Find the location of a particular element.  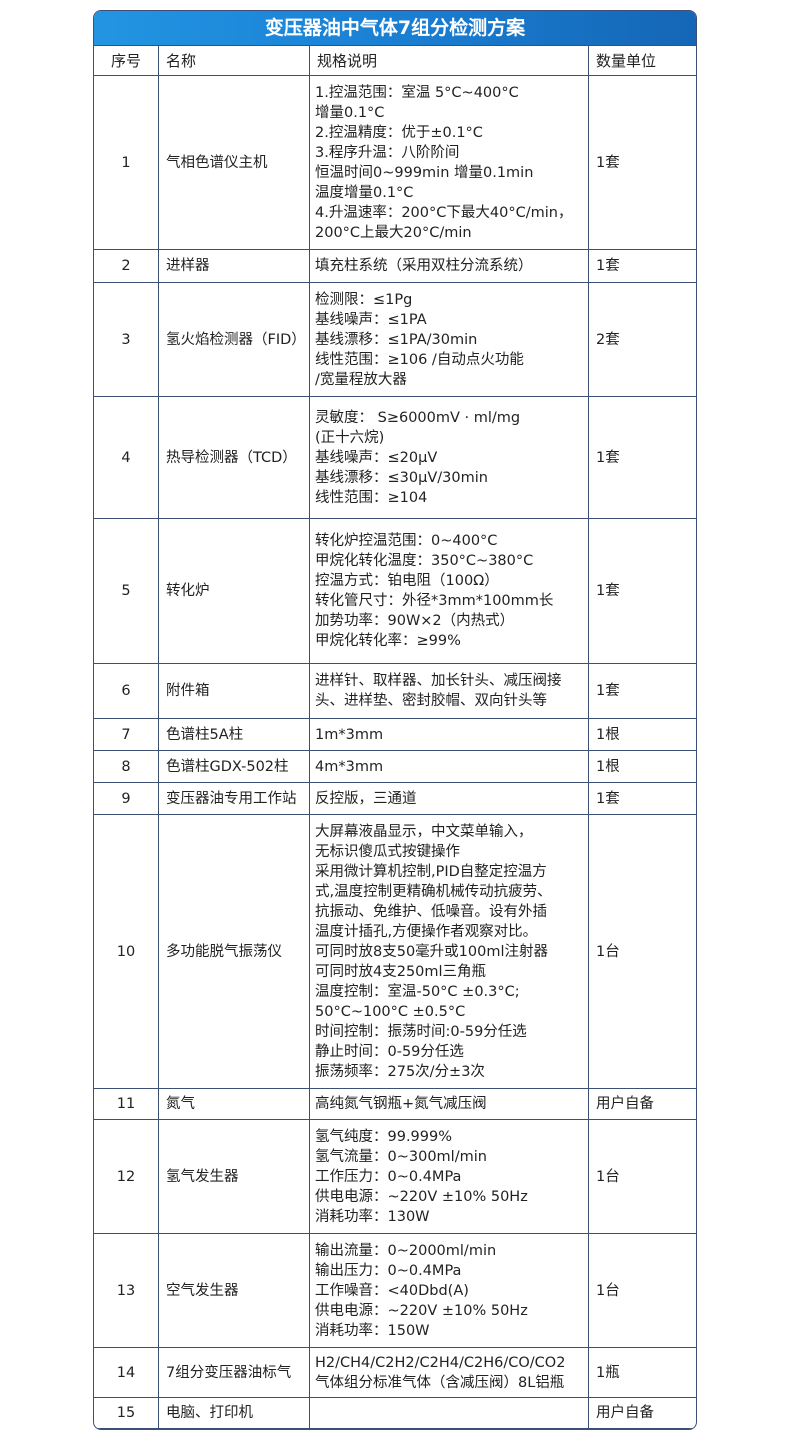

row-no: 12 is located at coordinates (126, 1176).